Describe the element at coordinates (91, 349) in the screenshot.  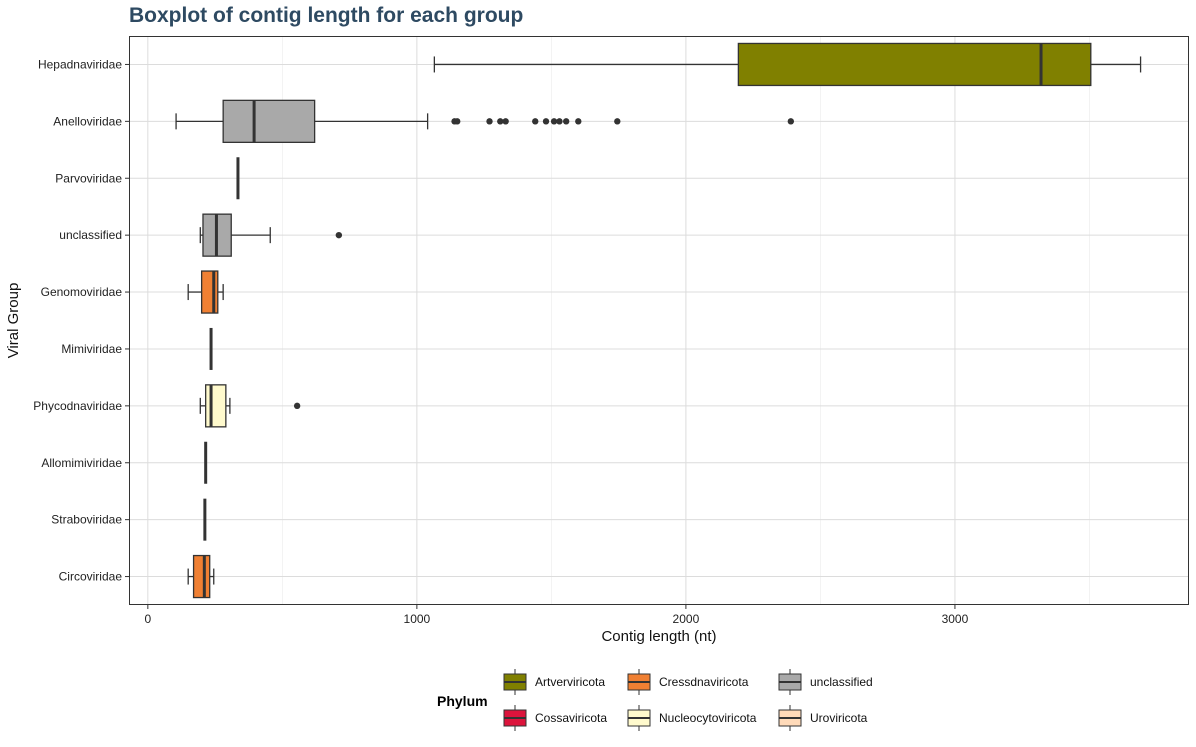
I see `y-tick-label: Mimiviridae` at that location.